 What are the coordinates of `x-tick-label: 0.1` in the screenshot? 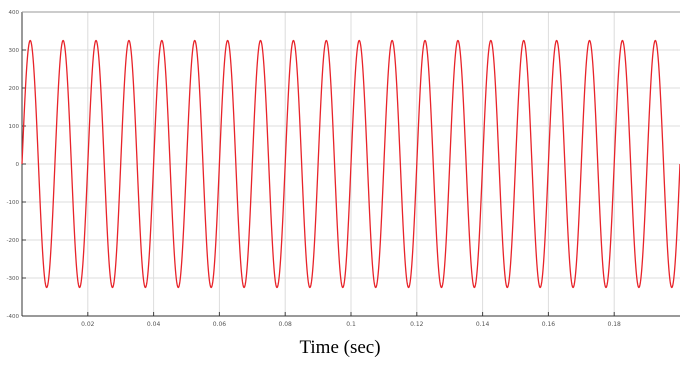 It's located at (351, 324).